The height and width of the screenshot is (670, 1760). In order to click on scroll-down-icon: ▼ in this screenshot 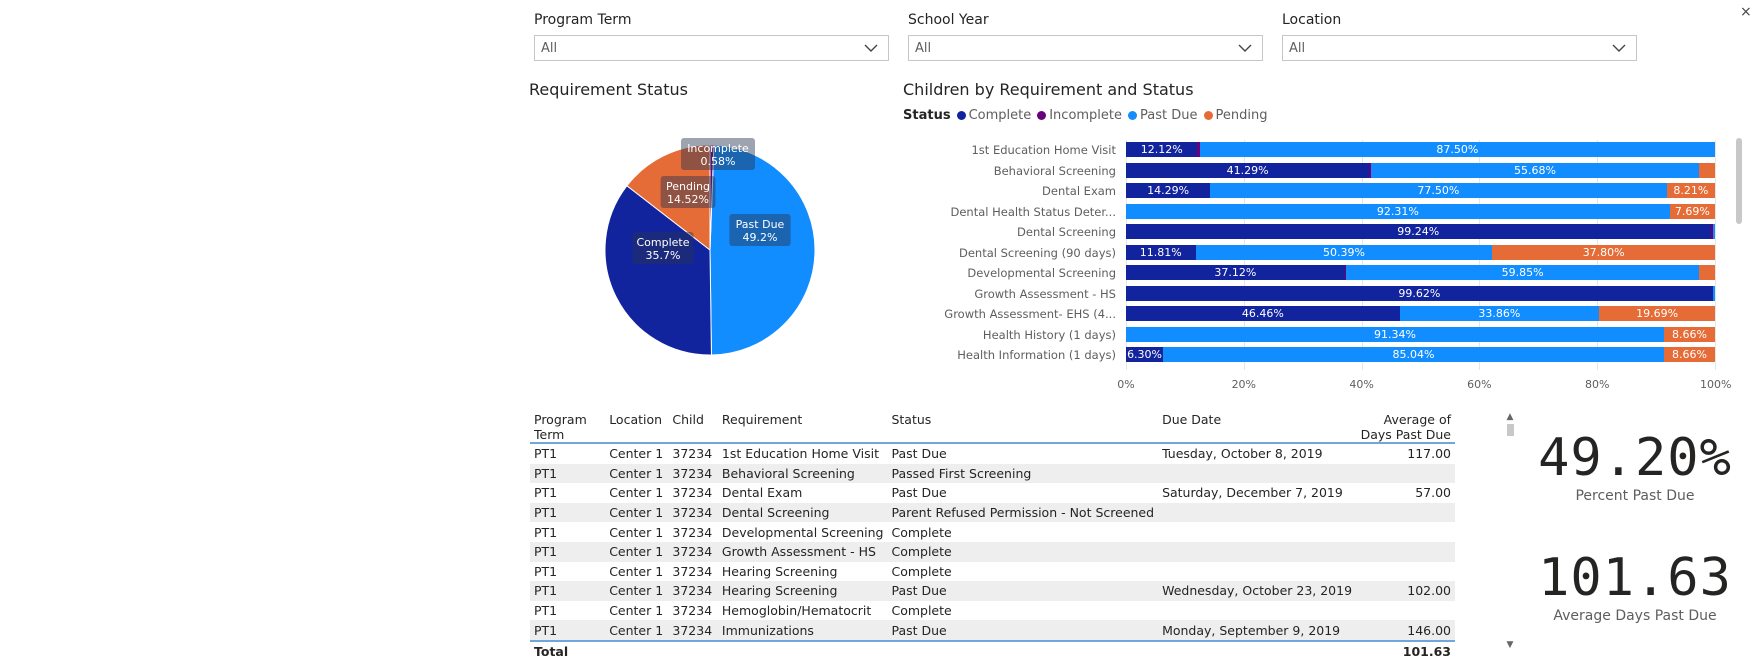, I will do `click(1510, 645)`.